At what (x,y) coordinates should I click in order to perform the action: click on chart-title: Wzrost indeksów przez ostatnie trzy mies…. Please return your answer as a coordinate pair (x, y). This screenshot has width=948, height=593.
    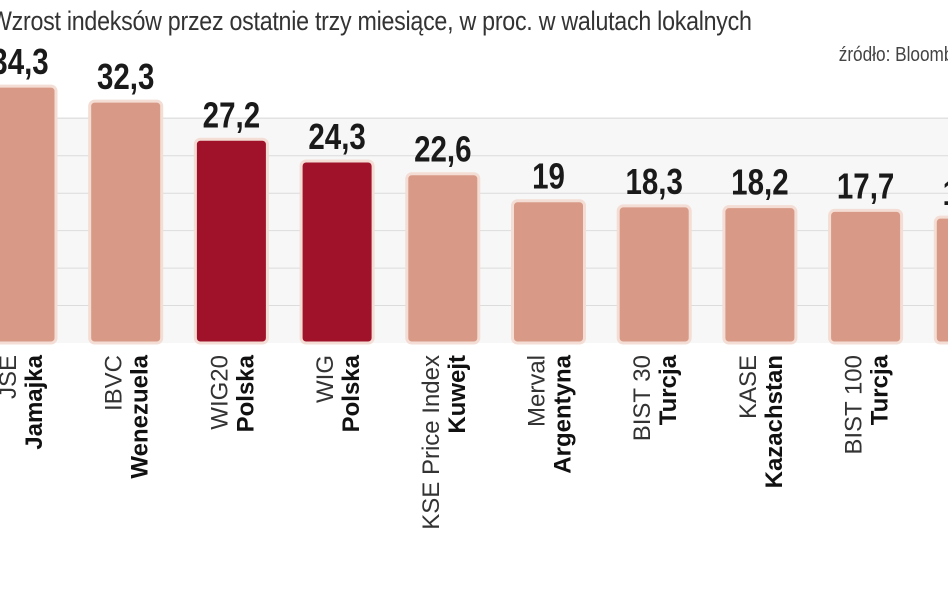
    Looking at the image, I should click on (376, 21).